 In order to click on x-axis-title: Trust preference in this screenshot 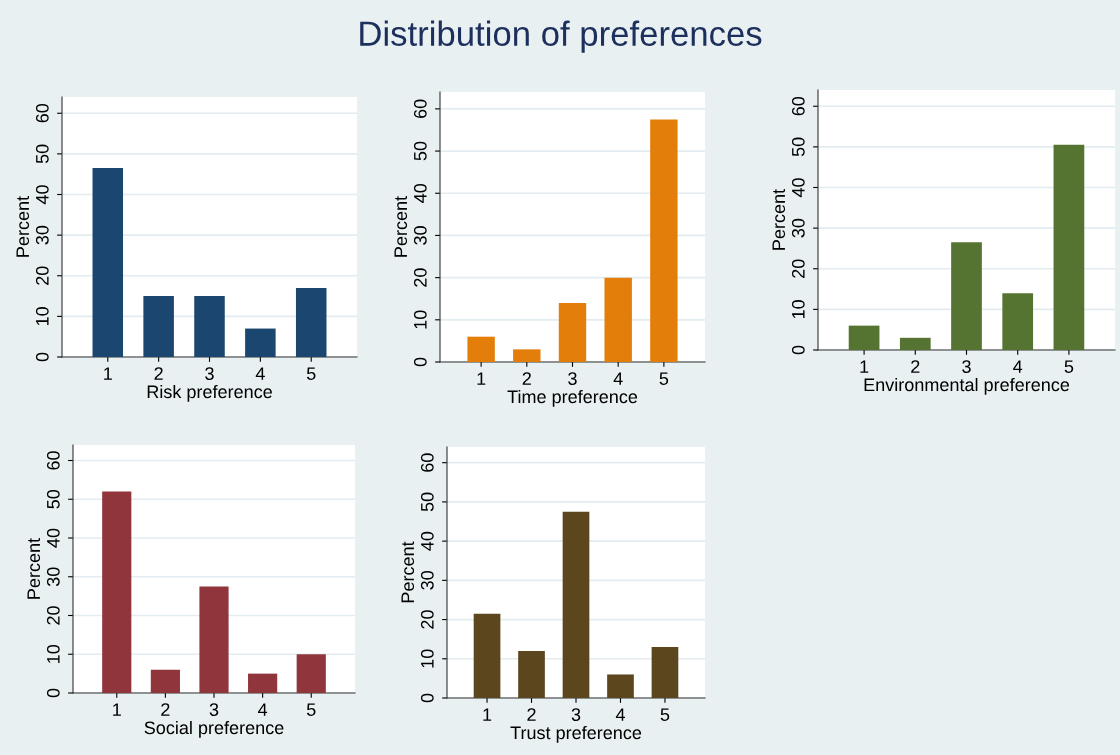, I will do `click(576, 734)`.